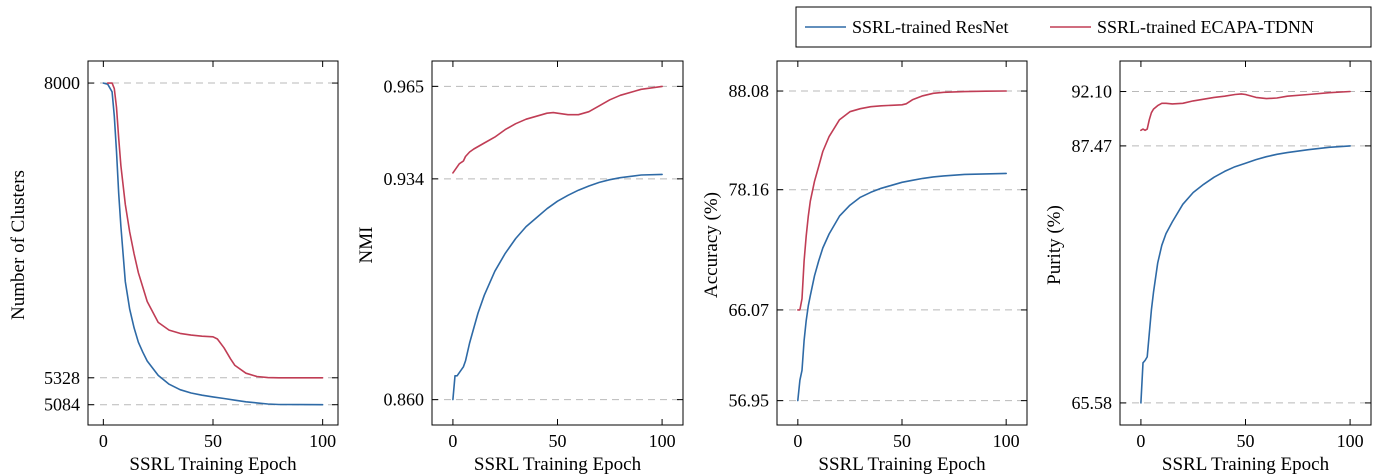  What do you see at coordinates (62, 405) in the screenshot?
I see `y-tick-label: 5084` at bounding box center [62, 405].